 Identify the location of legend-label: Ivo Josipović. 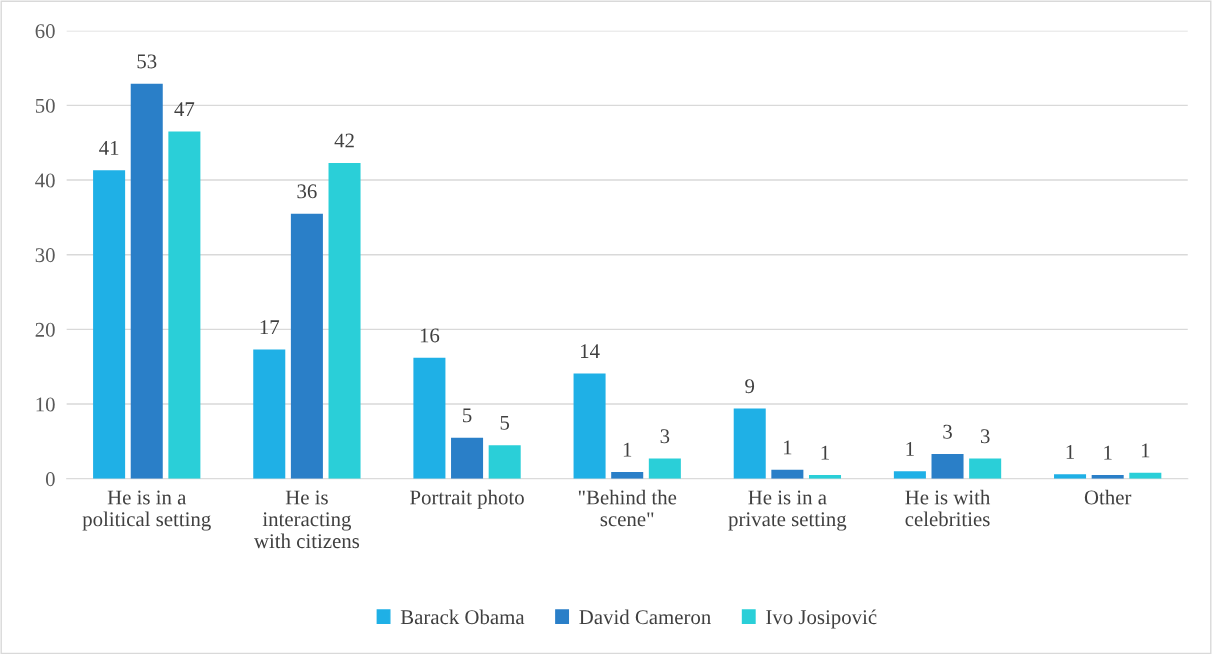
(821, 619).